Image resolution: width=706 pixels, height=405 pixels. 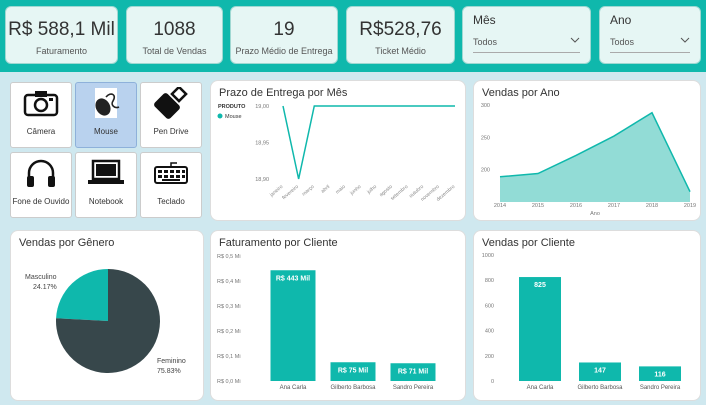 I want to click on y-tick-label: R$ 0,4 Mi, so click(x=229, y=282).